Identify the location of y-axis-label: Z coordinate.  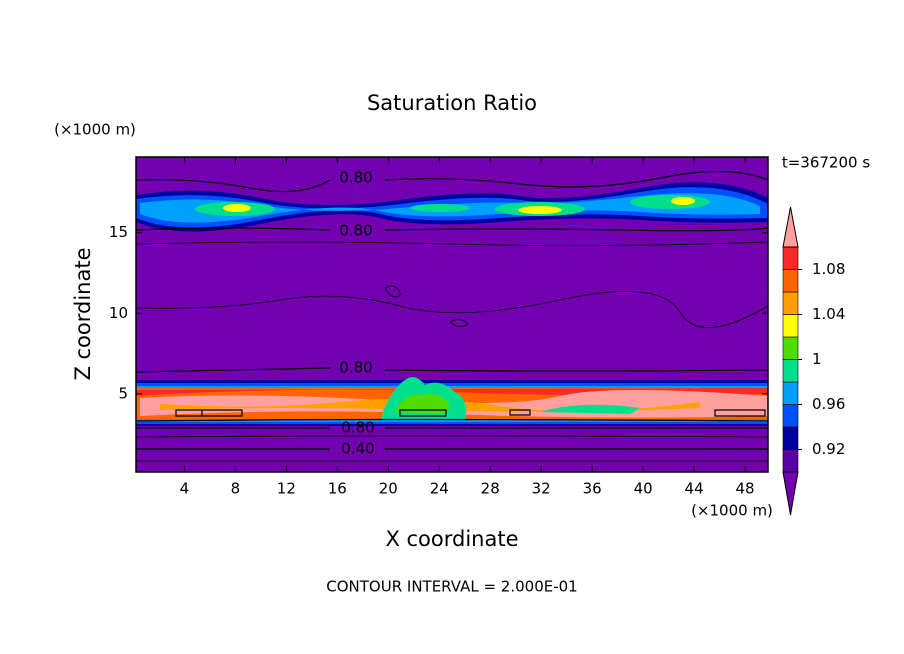
(83, 313).